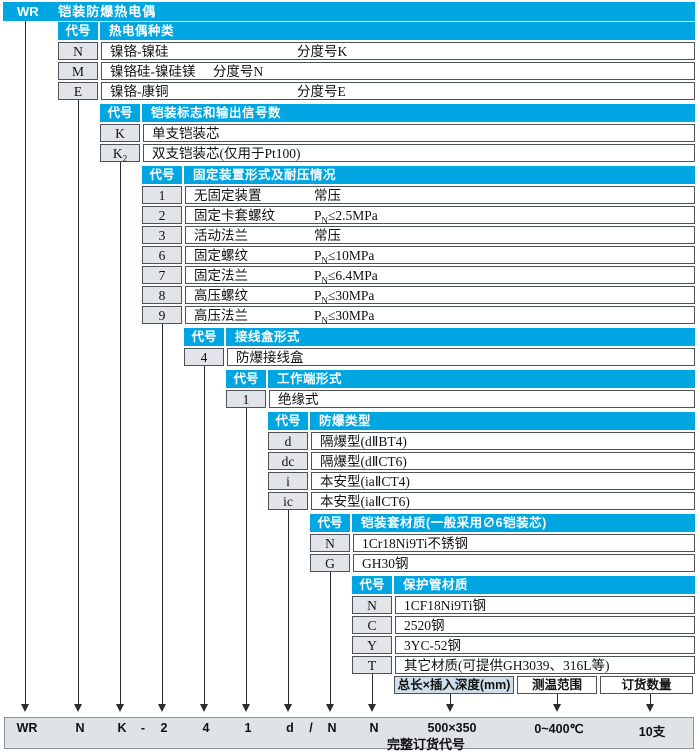 The width and height of the screenshot is (700, 753). Describe the element at coordinates (162, 235) in the screenshot. I see `row-code: 3` at that location.